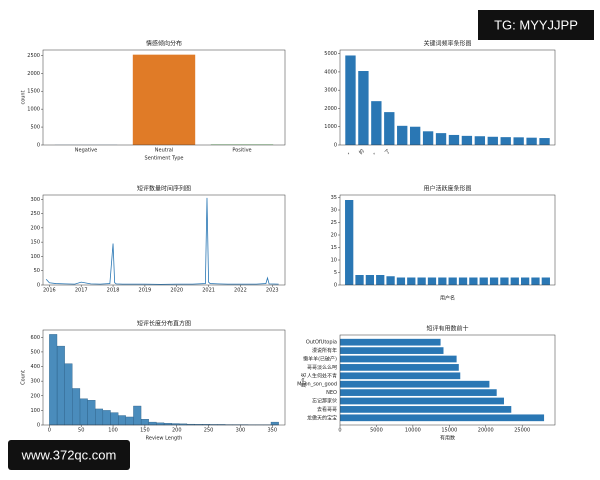 This screenshot has width=600, height=480. Describe the element at coordinates (334, 198) in the screenshot. I see `y-tick-label: 35` at that location.